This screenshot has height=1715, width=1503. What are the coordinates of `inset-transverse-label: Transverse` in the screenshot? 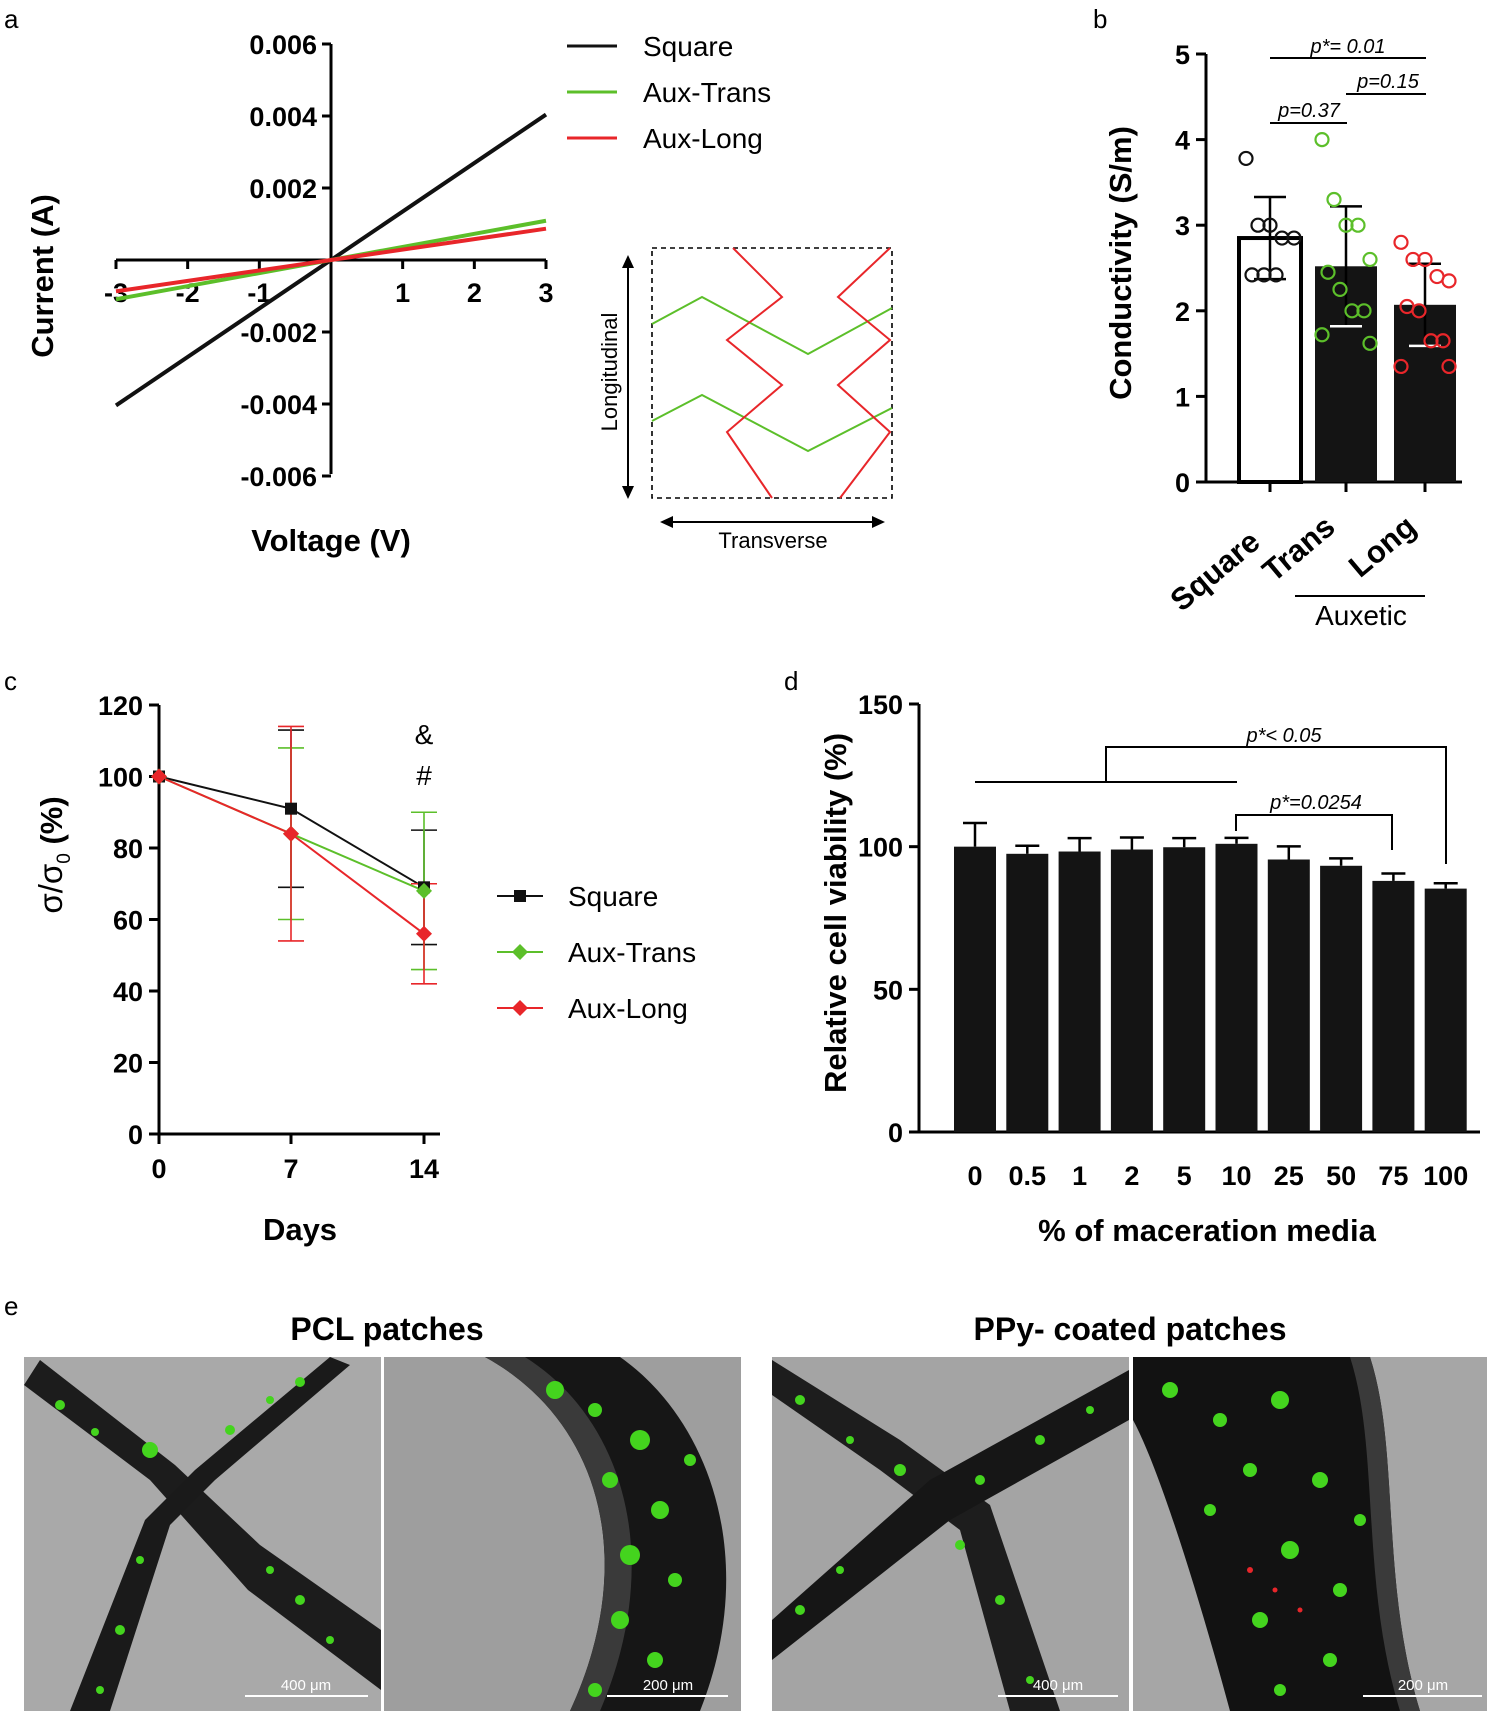 It's located at (772, 540).